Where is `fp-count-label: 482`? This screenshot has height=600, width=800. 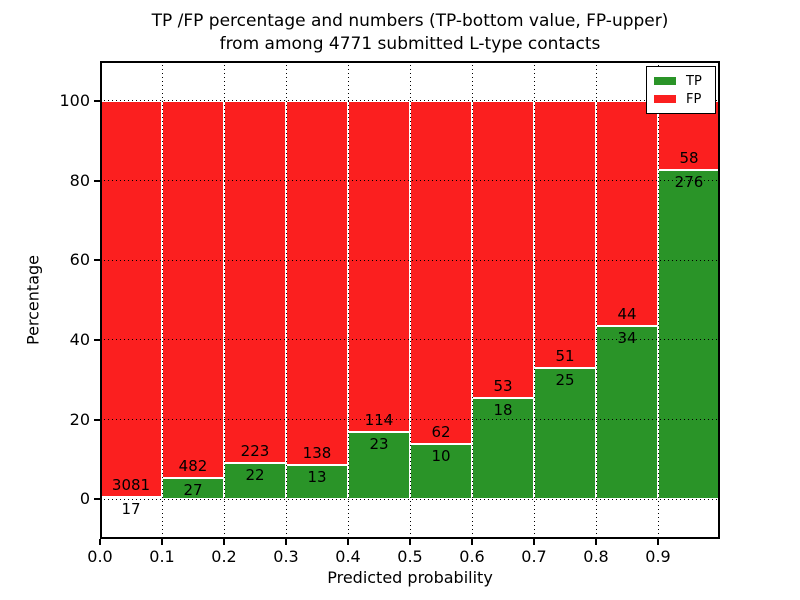 fp-count-label: 482 is located at coordinates (193, 466).